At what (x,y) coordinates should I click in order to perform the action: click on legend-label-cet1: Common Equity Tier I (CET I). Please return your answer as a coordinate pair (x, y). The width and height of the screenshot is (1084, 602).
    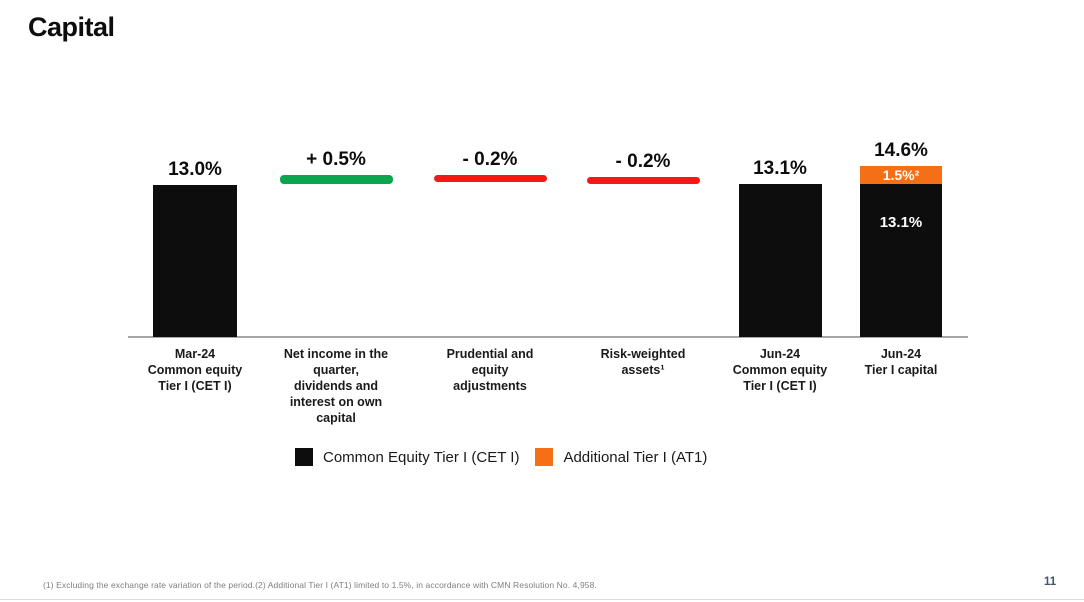
    Looking at the image, I should click on (421, 457).